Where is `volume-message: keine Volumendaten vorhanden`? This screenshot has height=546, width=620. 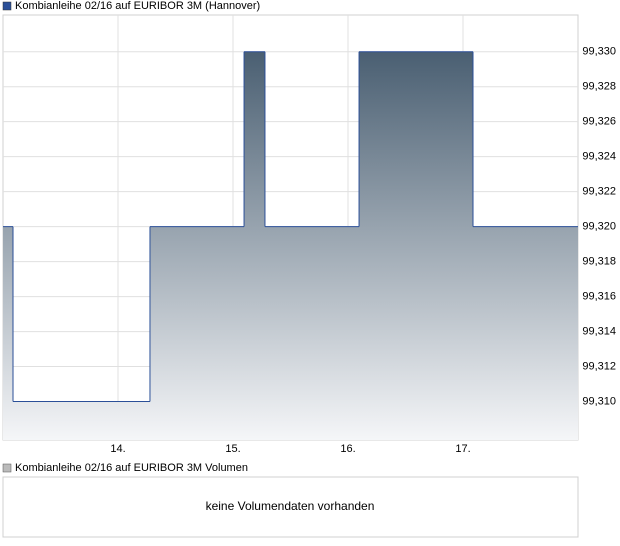 volume-message: keine Volumendaten vorhanden is located at coordinates (290, 506).